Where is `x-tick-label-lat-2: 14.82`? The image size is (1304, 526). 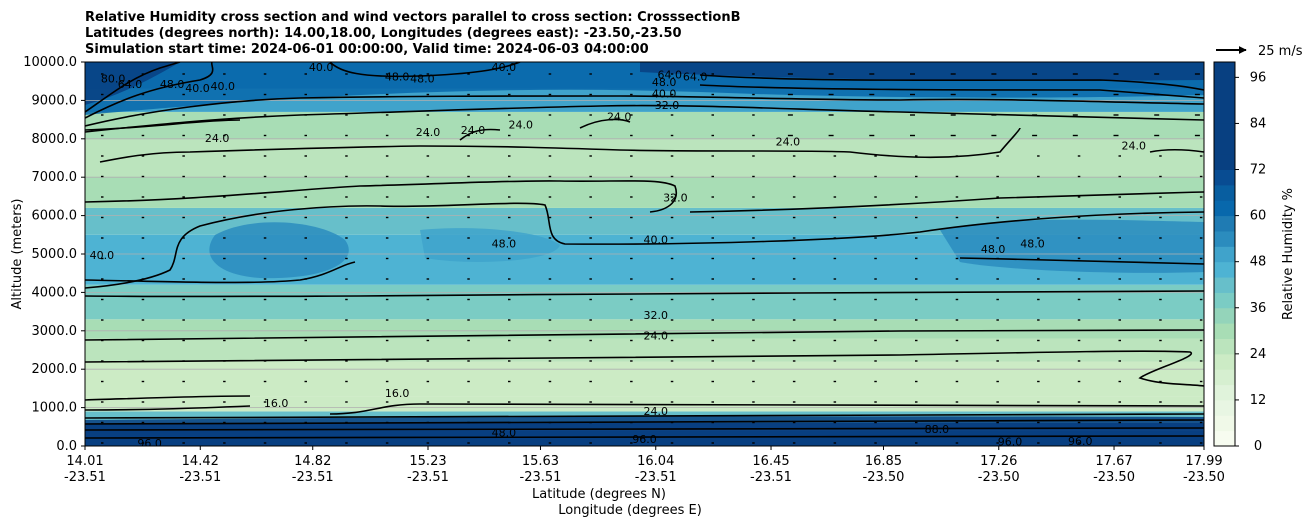
x-tick-label-lat-2: 14.82 is located at coordinates (312, 461).